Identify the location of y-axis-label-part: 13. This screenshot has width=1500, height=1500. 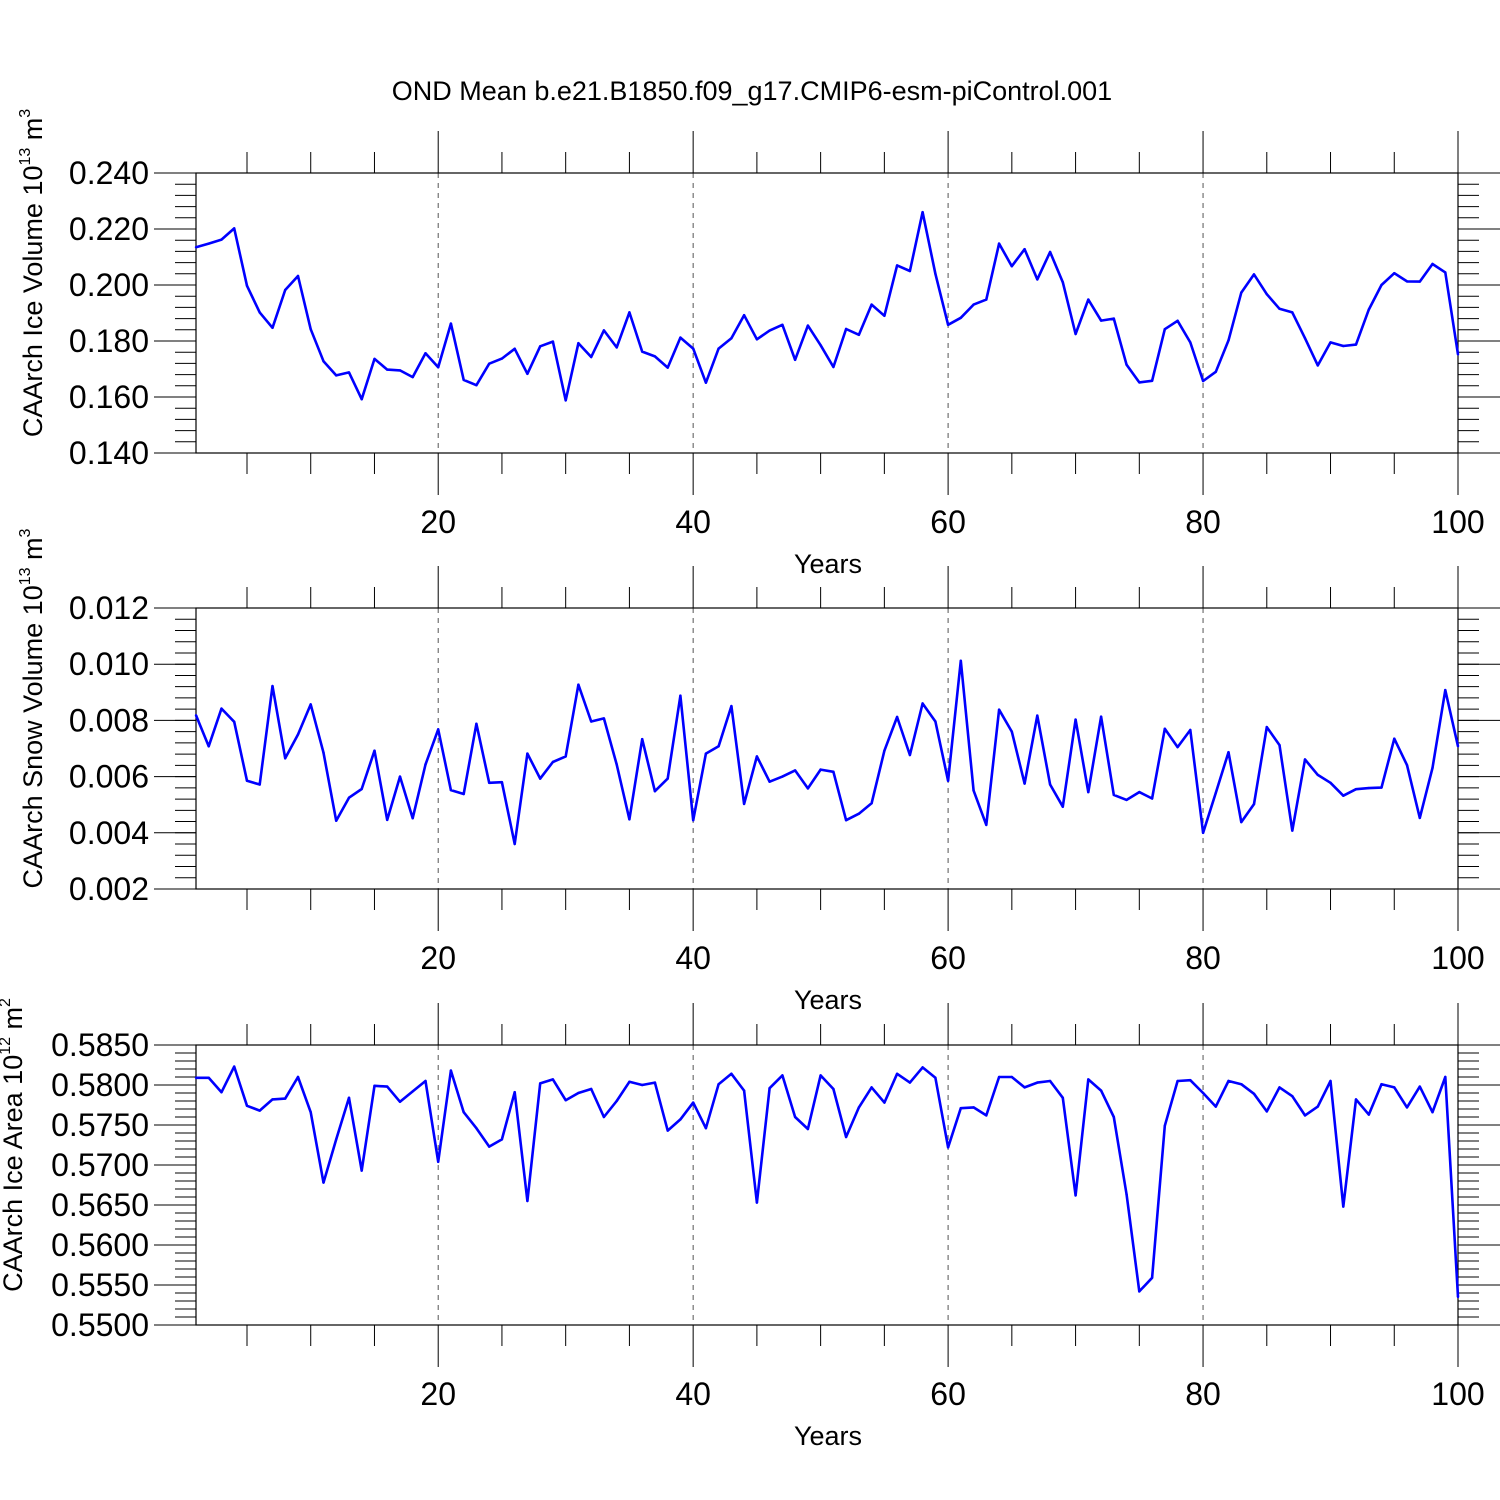
(25, 576).